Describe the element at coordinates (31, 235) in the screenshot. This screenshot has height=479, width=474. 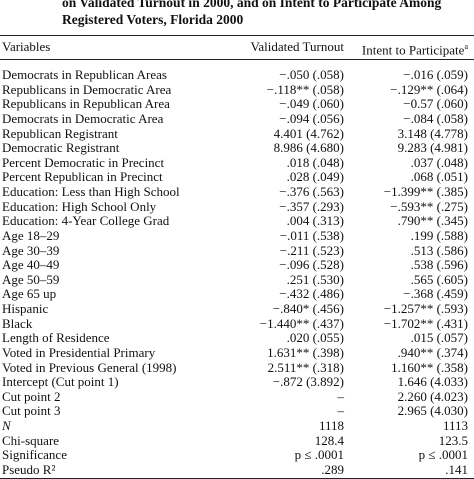
I see `variable-cell: Age 18–29` at that location.